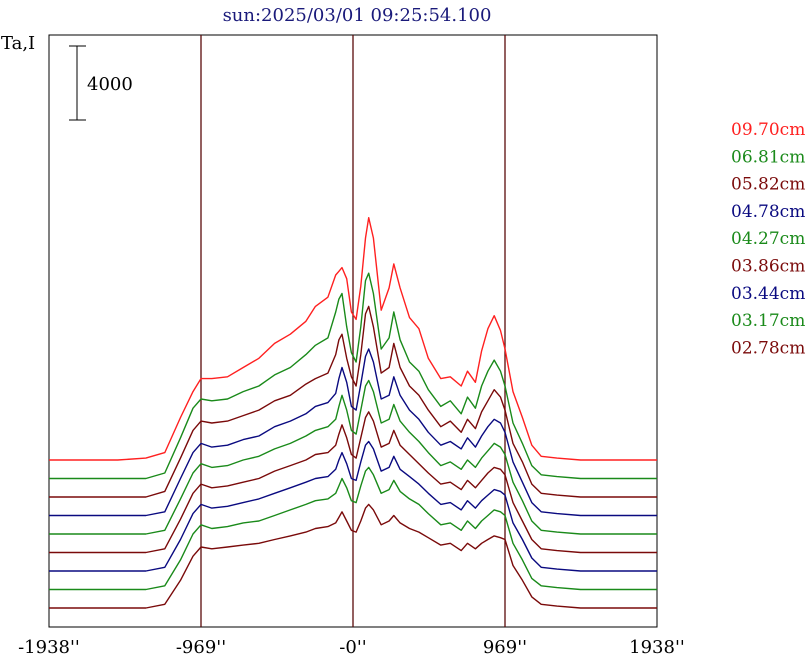  Describe the element at coordinates (357, 15) in the screenshot. I see `chart-title: sun:2025/03/01 09:25:54.100` at that location.